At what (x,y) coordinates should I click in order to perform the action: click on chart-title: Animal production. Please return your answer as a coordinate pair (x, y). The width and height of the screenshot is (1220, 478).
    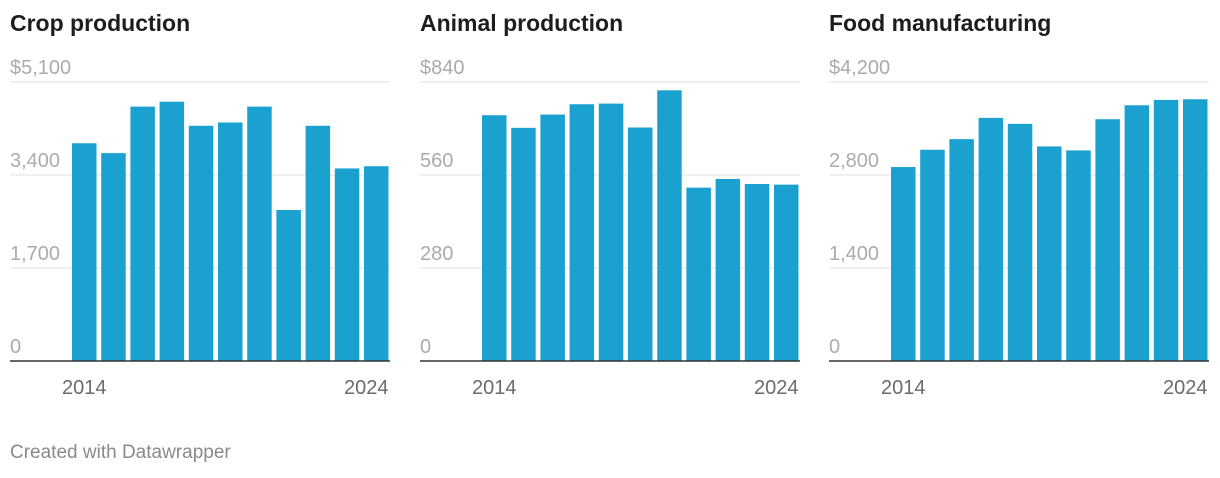
    Looking at the image, I should click on (522, 23).